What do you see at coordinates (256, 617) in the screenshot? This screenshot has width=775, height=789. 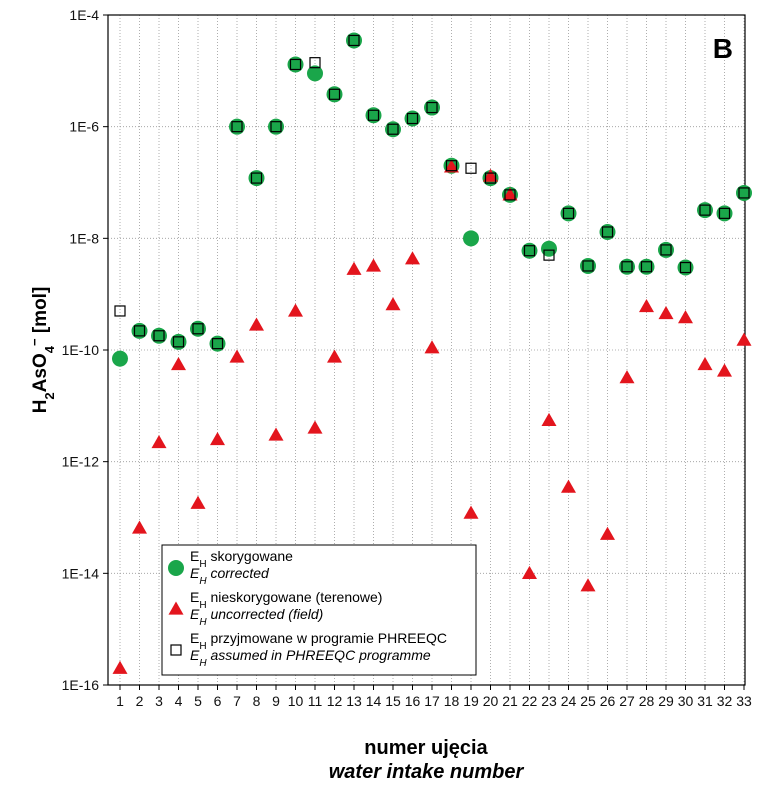 I see `legend-label-en: EH uncorrected (field)` at bounding box center [256, 617].